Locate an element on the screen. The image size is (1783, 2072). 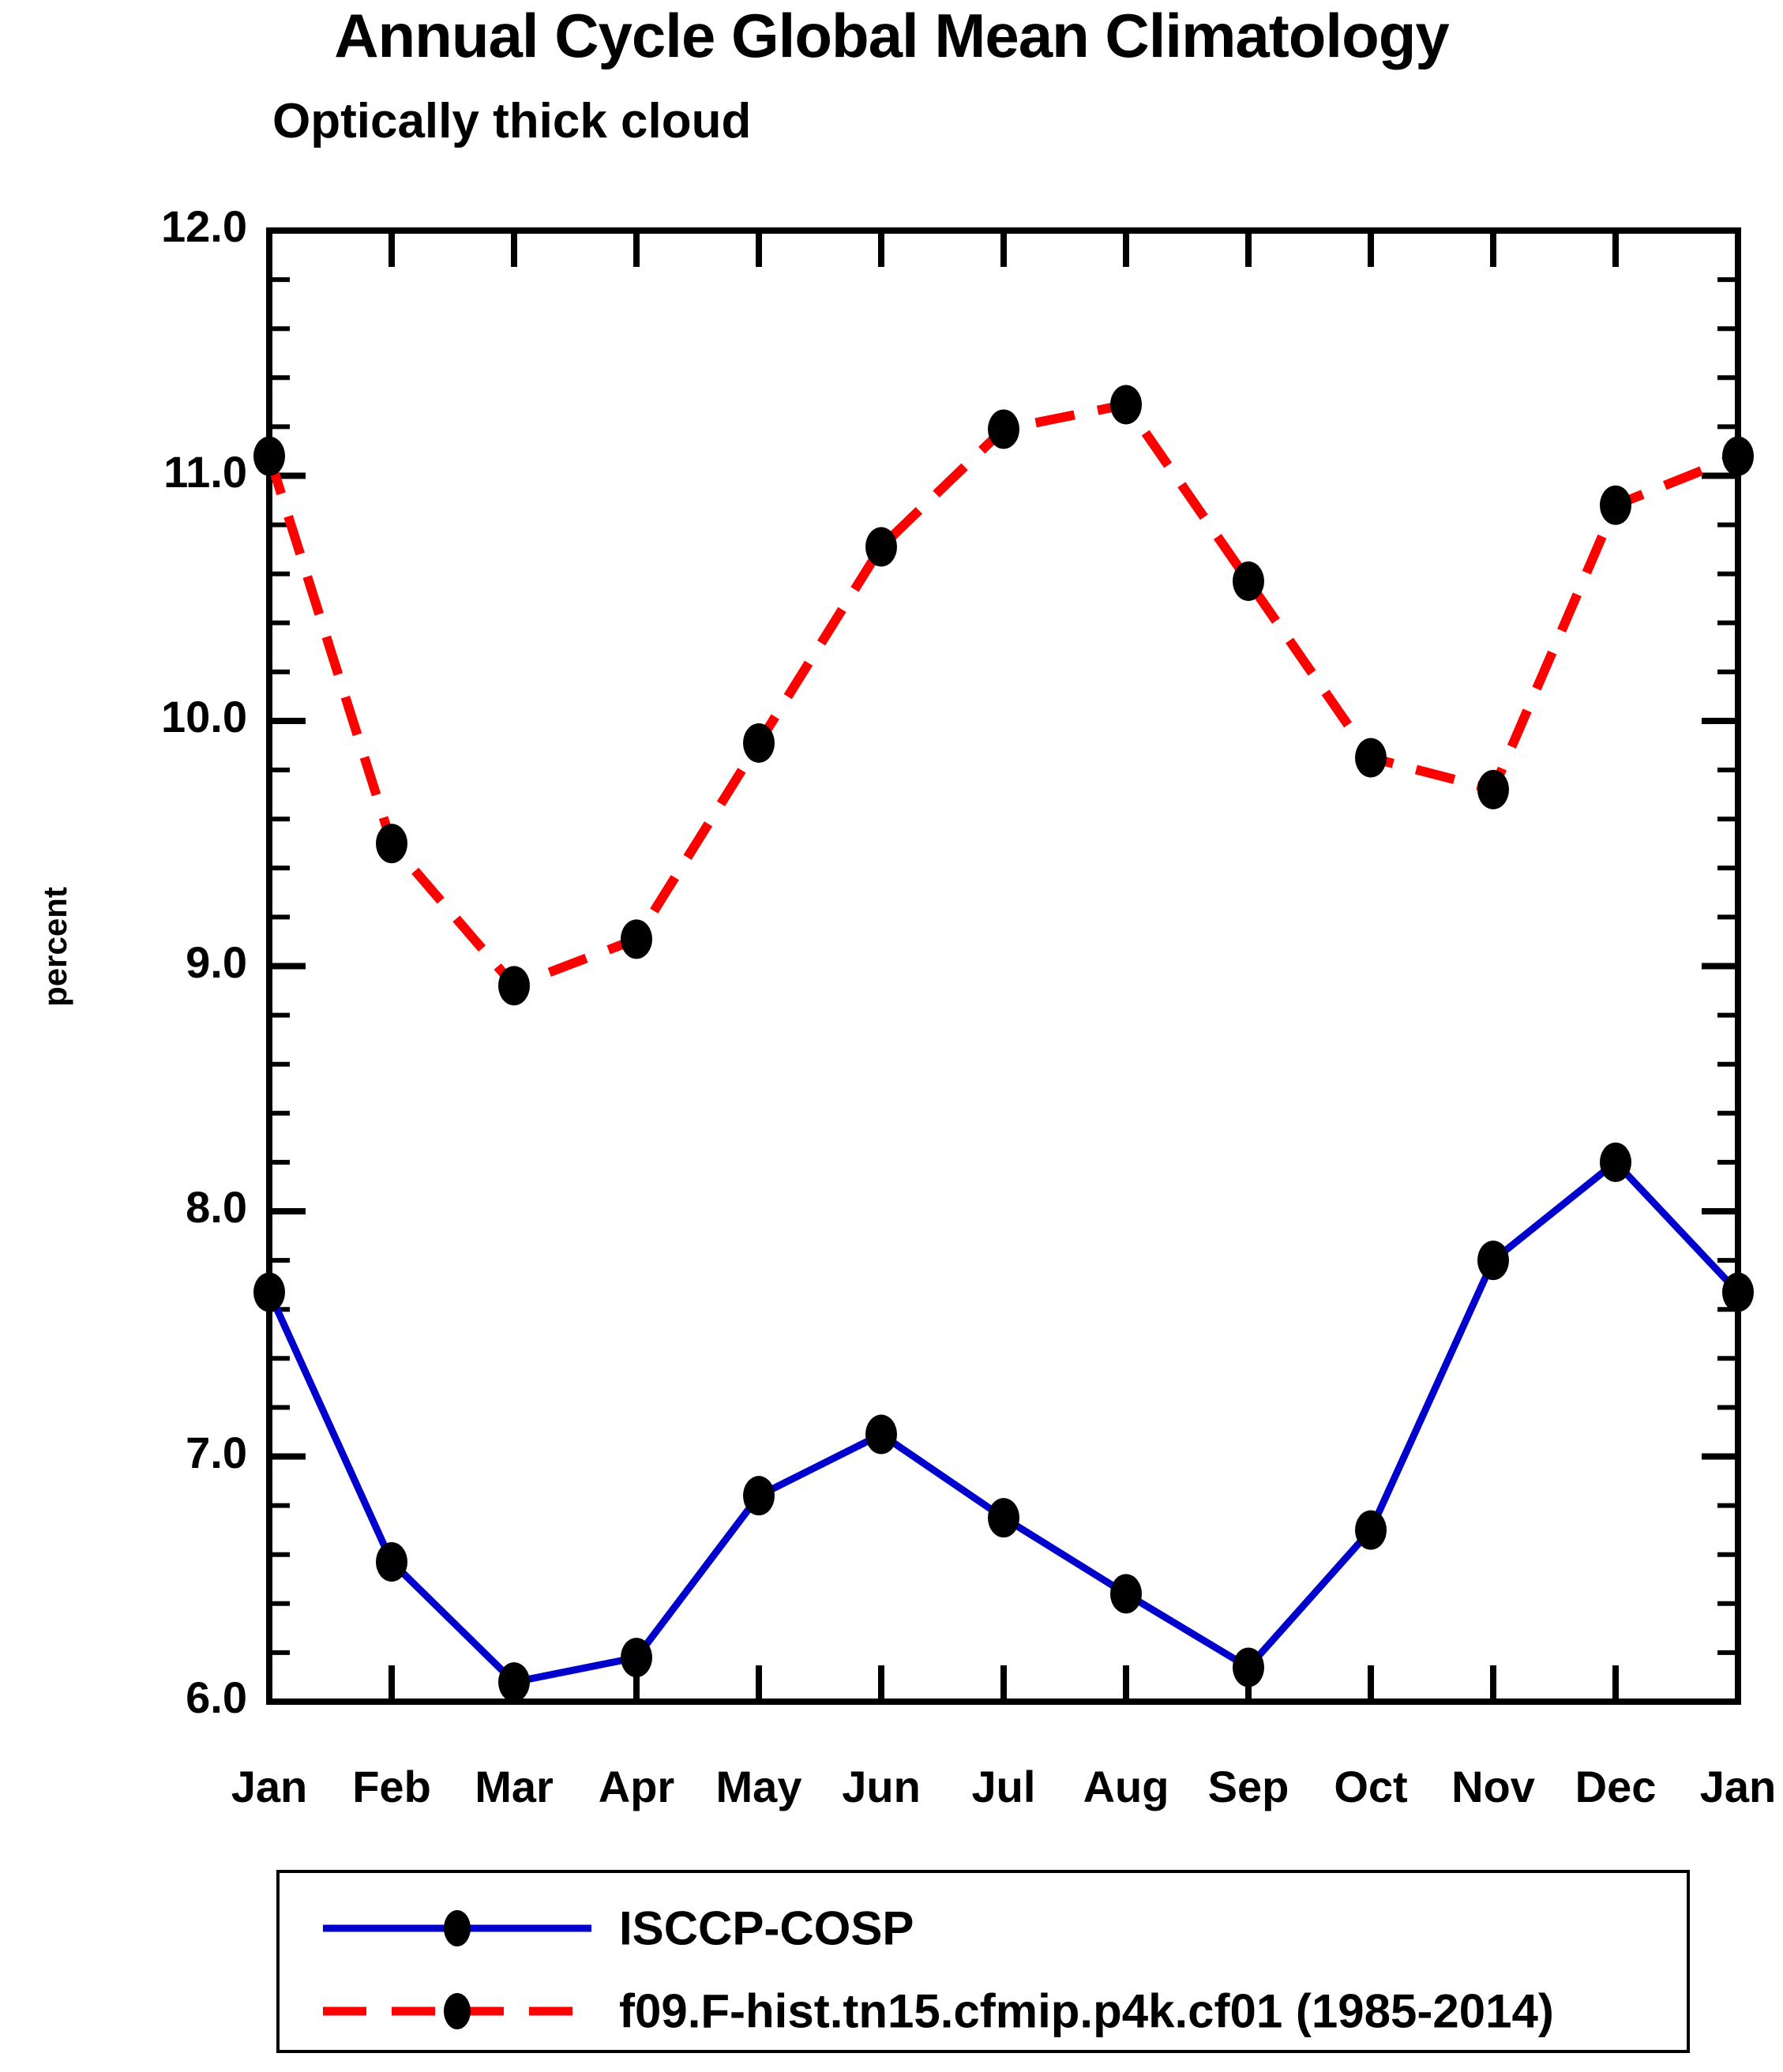
y-tick-label: 8.0 is located at coordinates (216, 1207).